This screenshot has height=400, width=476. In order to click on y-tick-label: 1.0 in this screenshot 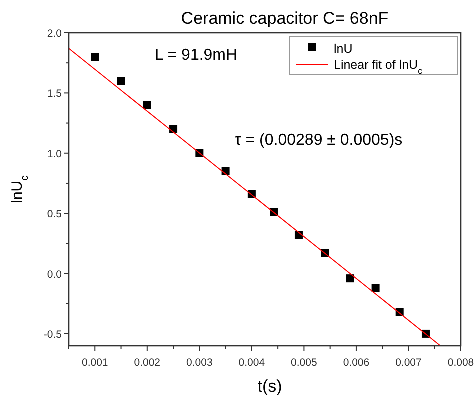, I will do `click(54, 154)`.